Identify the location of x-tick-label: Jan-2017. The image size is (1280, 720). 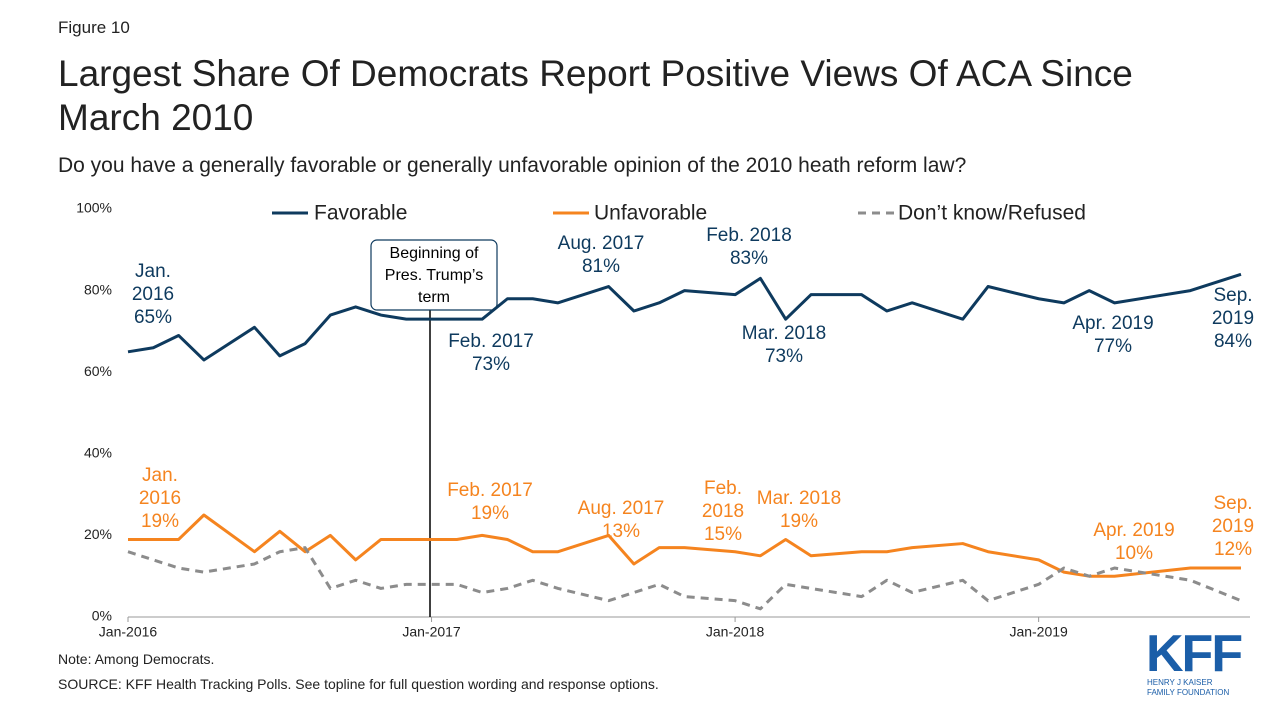
(431, 632).